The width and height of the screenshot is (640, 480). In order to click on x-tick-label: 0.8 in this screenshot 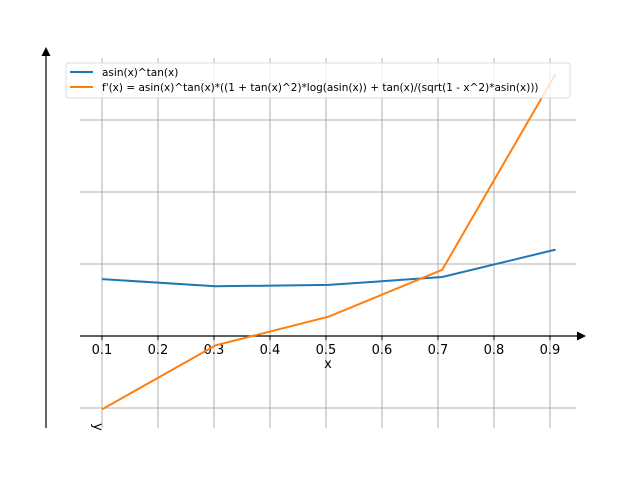, I will do `click(494, 350)`.